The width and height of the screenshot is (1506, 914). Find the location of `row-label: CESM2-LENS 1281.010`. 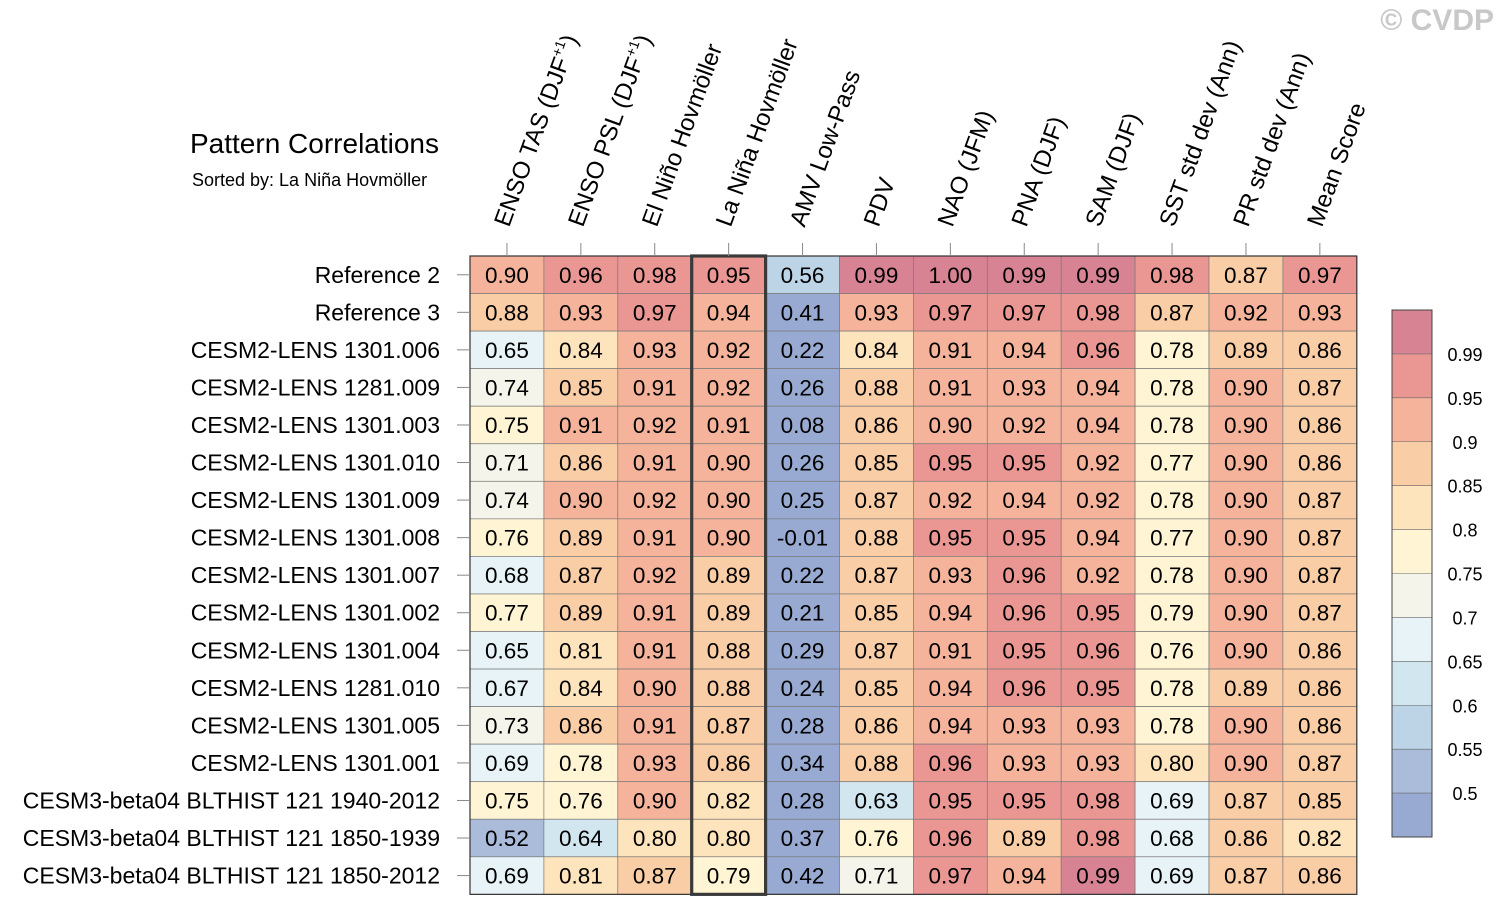

row-label: CESM2-LENS 1281.010 is located at coordinates (315, 688).